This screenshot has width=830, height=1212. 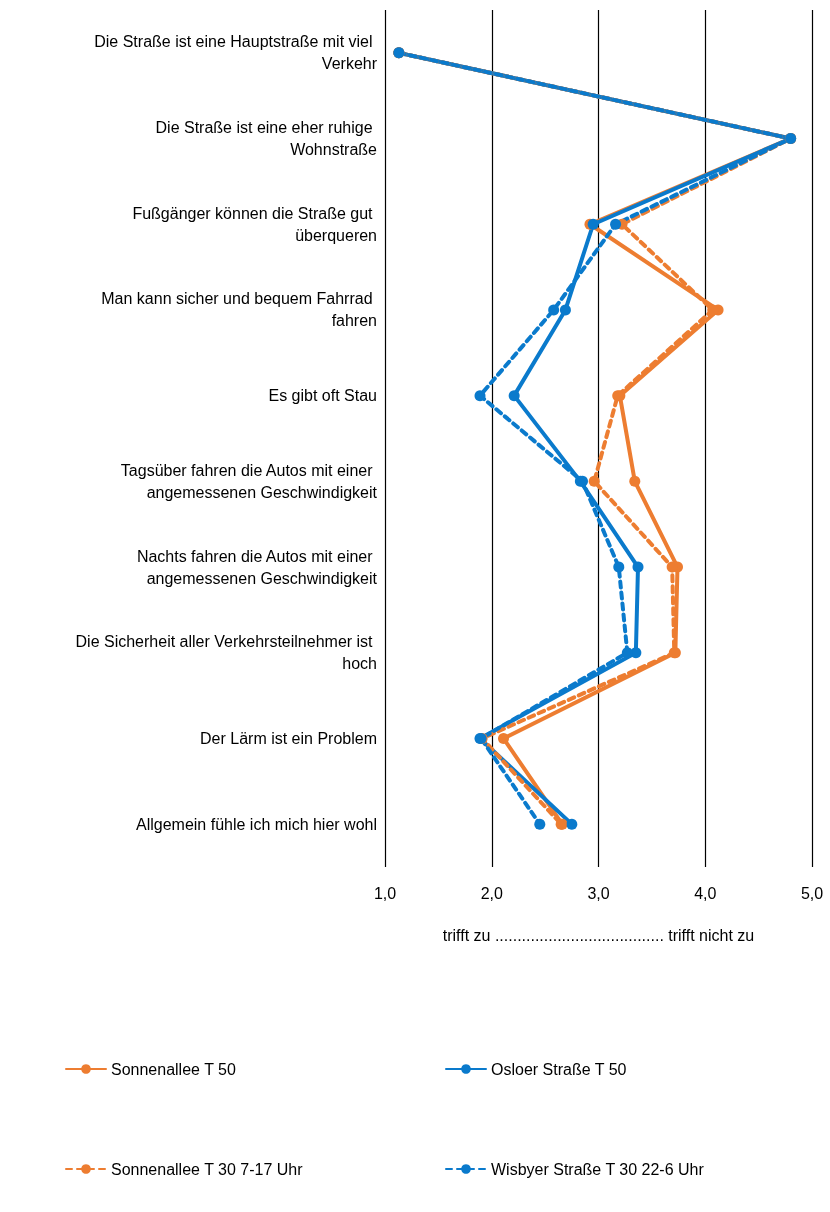 What do you see at coordinates (598, 1169) in the screenshot?
I see `legend-label: Wisbyer Straße T 30 22-6 Uhr` at bounding box center [598, 1169].